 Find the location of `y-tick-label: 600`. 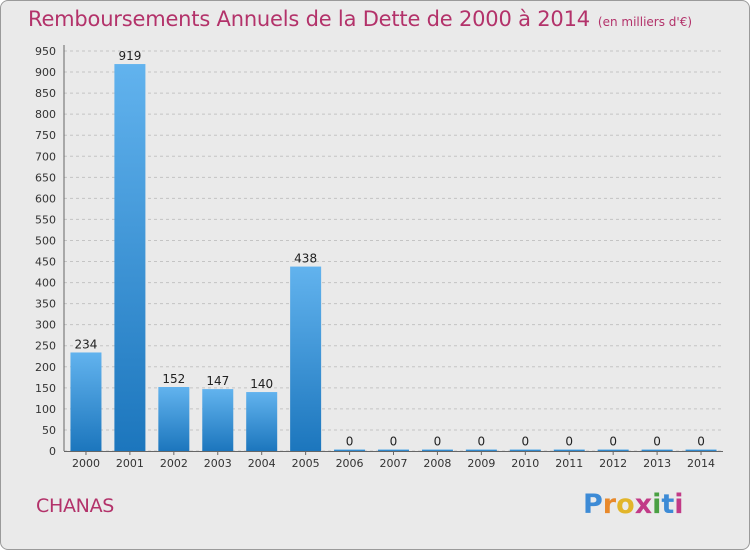

y-tick-label: 600 is located at coordinates (45, 198).